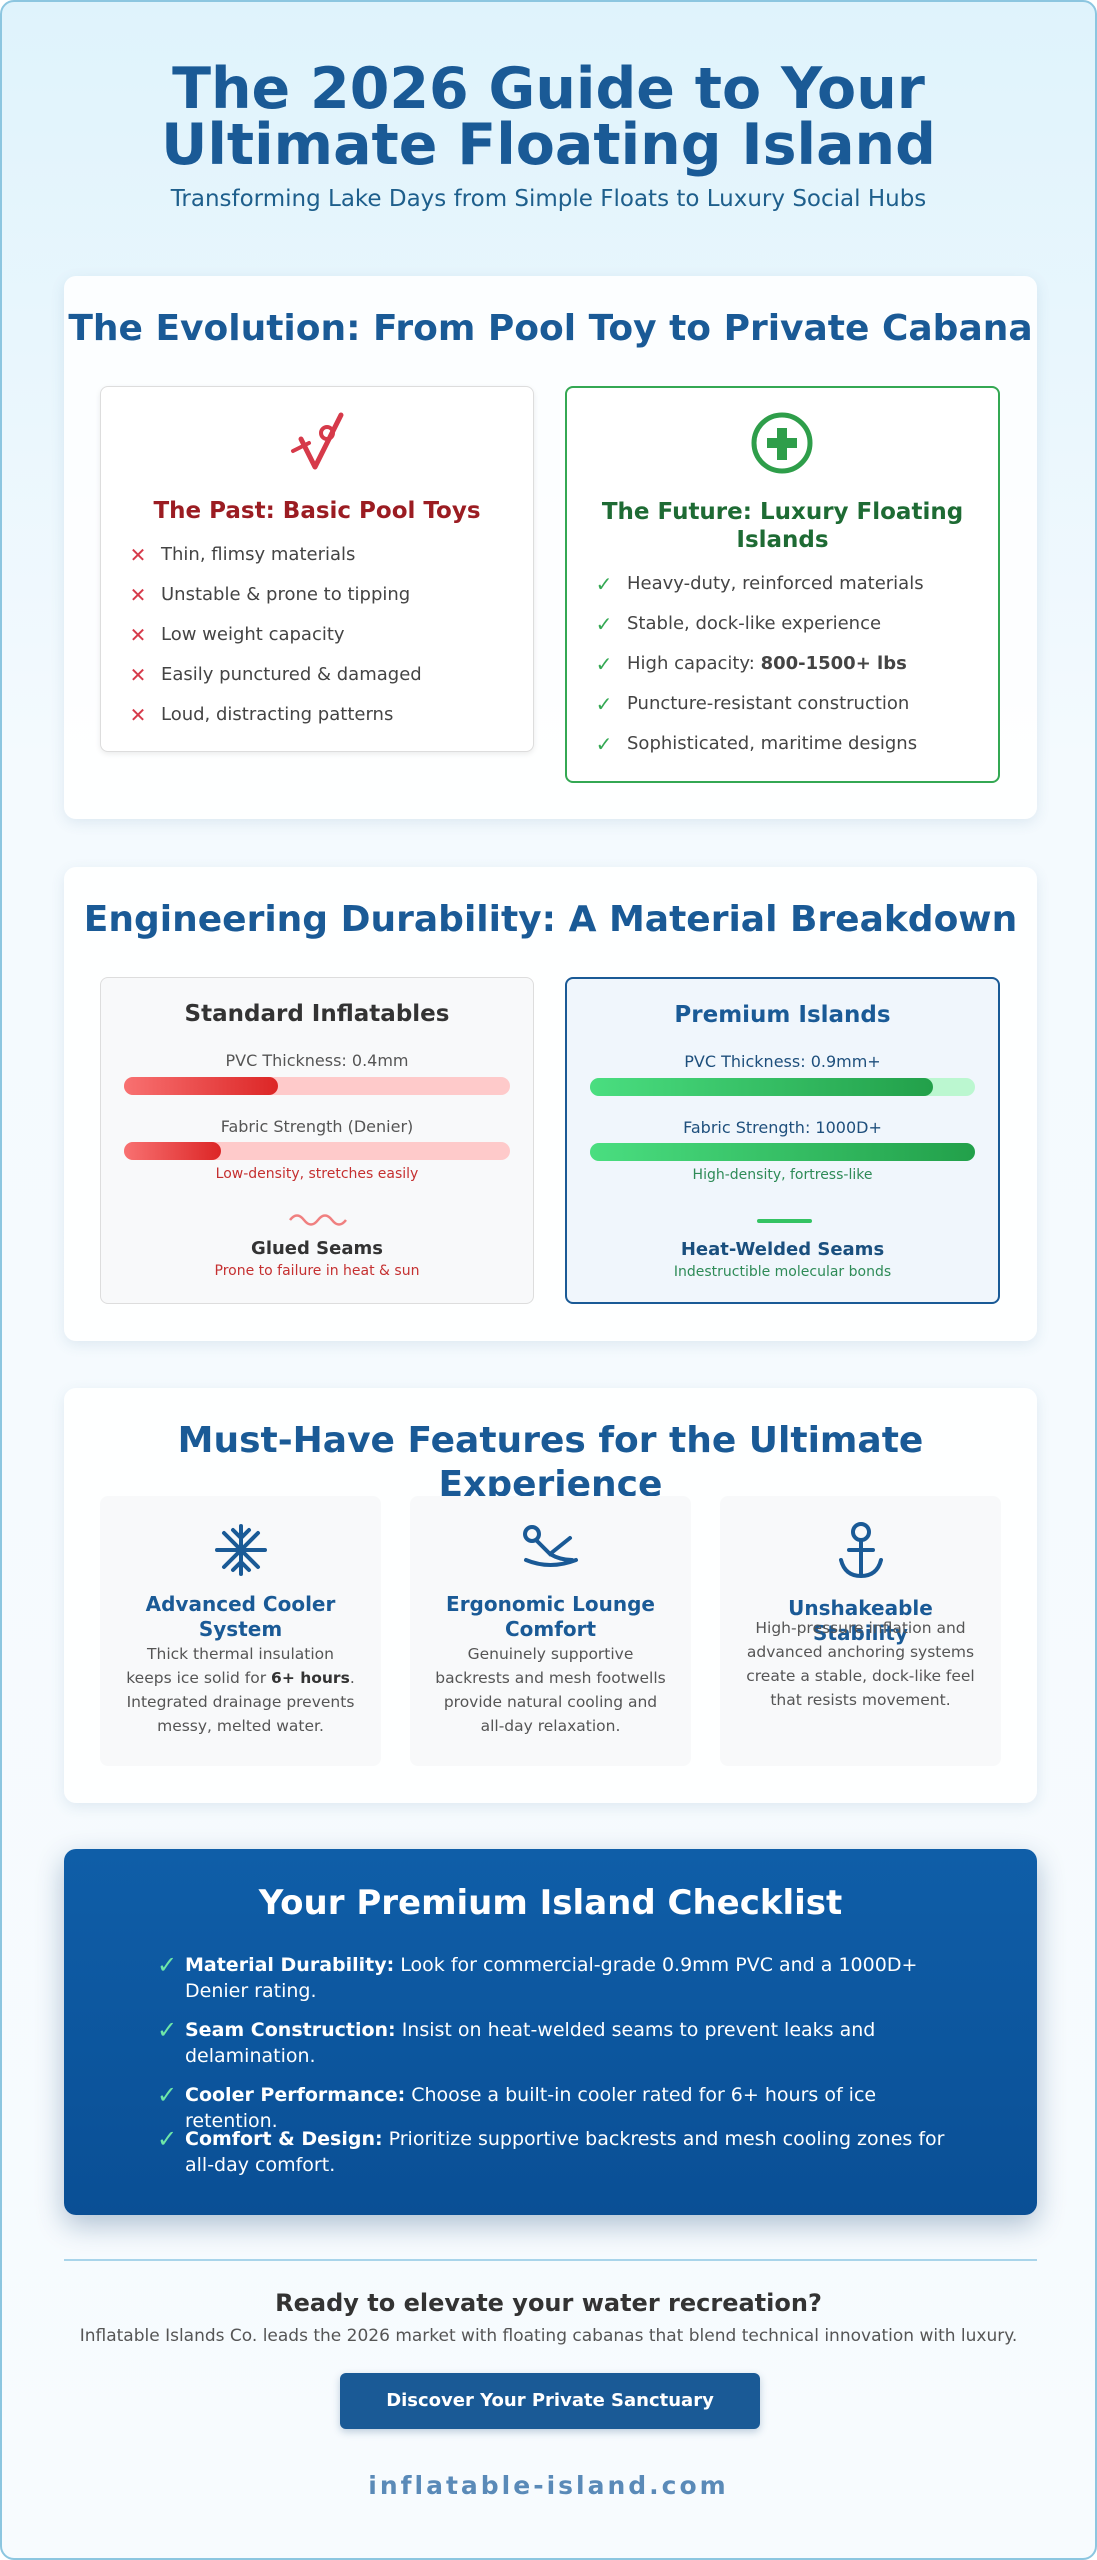 The height and width of the screenshot is (2560, 1097). I want to click on past-item: ✕ Low weight capacity, so click(323, 635).